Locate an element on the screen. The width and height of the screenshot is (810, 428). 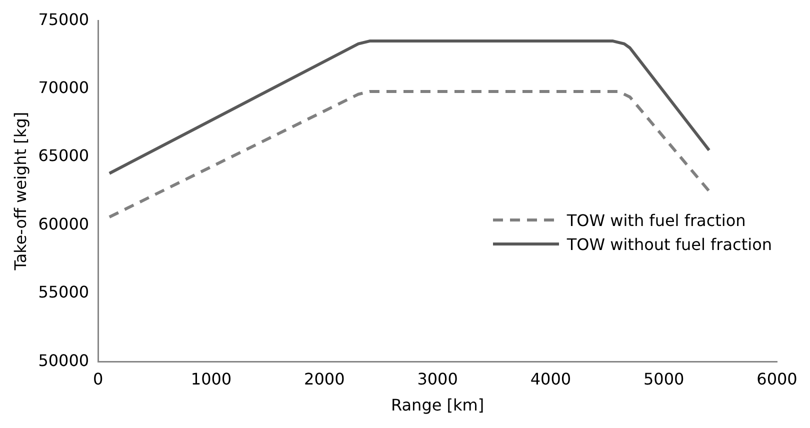
legend-label: TOW with fuel fraction is located at coordinates (656, 220).